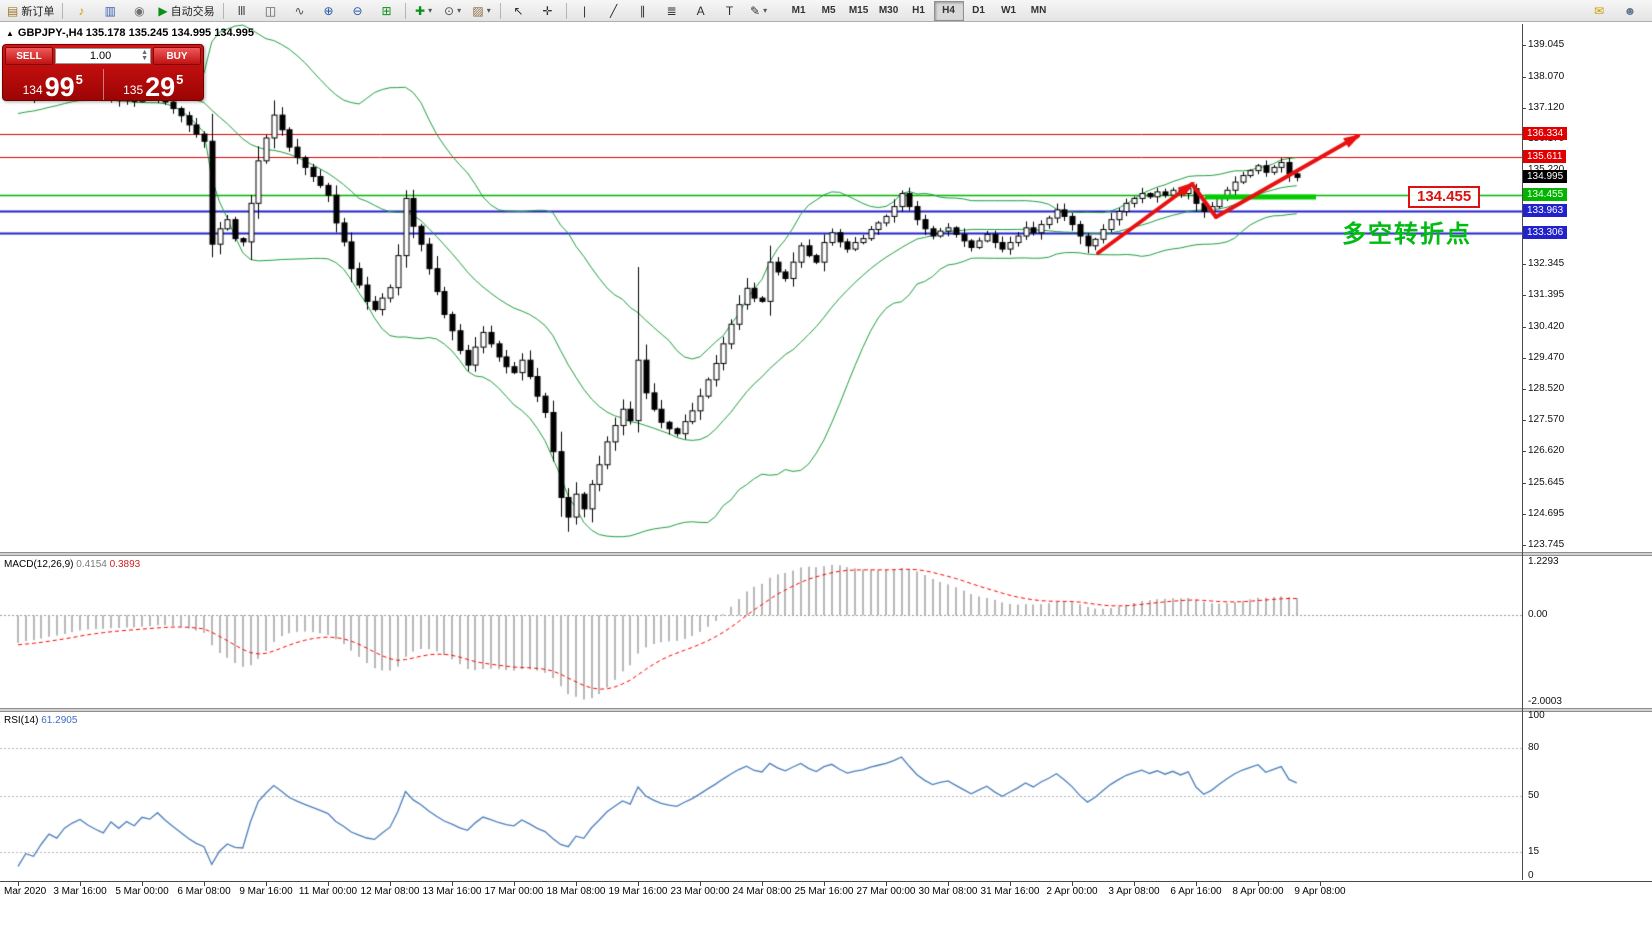 The height and width of the screenshot is (947, 1652). I want to click on templates-icon: ▨, so click(478, 10).